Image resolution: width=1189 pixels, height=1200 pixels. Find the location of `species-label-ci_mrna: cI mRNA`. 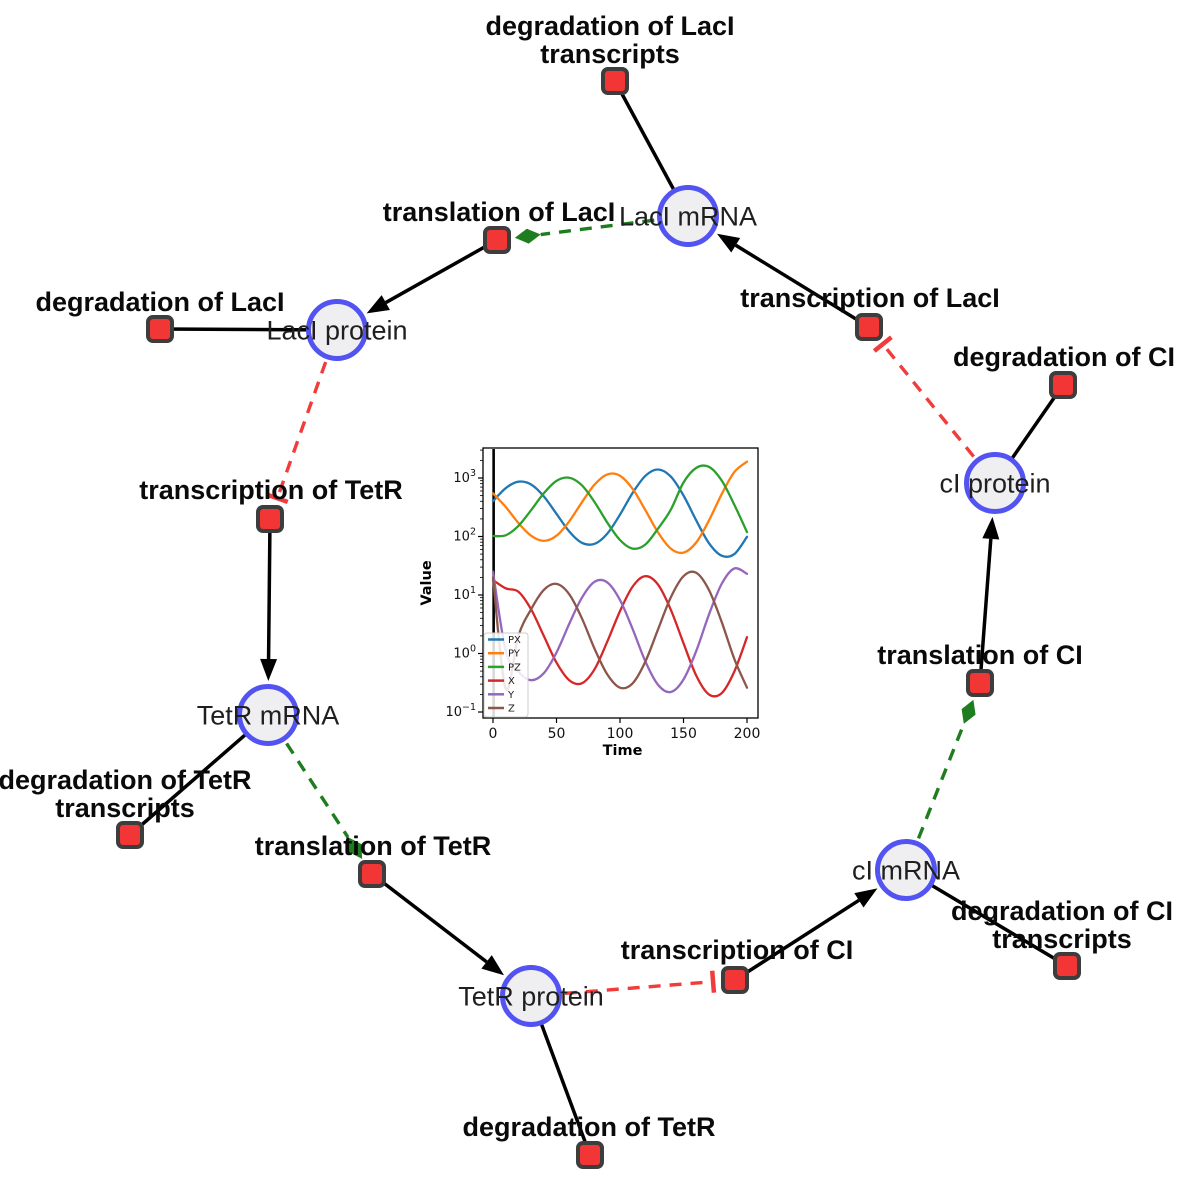

species-label-ci_mrna: cI mRNA is located at coordinates (906, 870).